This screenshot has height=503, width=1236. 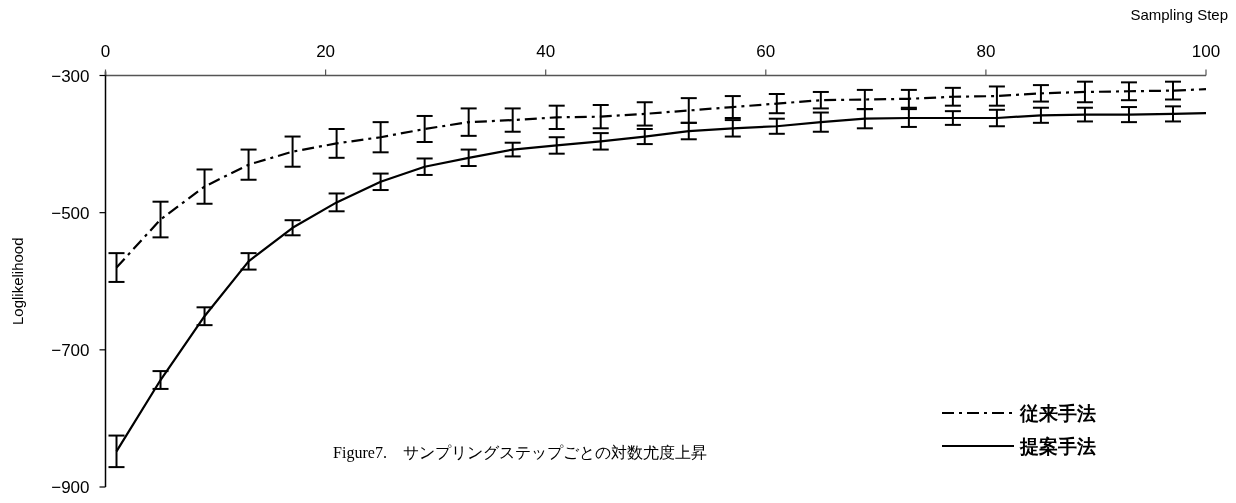 What do you see at coordinates (766, 51) in the screenshot?
I see `x-tick-label: 60` at bounding box center [766, 51].